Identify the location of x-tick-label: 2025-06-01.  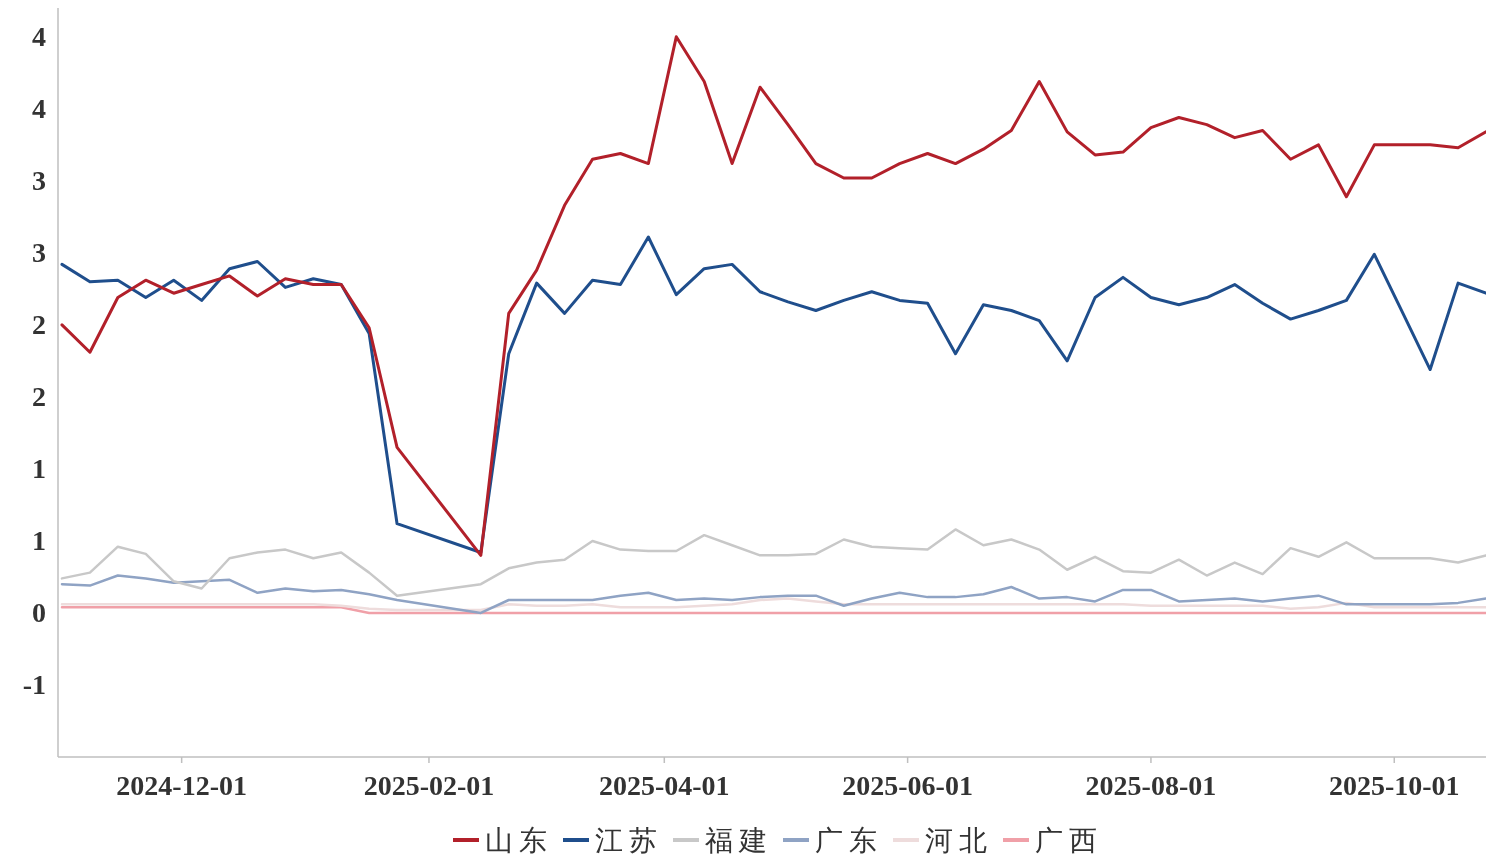
(907, 785).